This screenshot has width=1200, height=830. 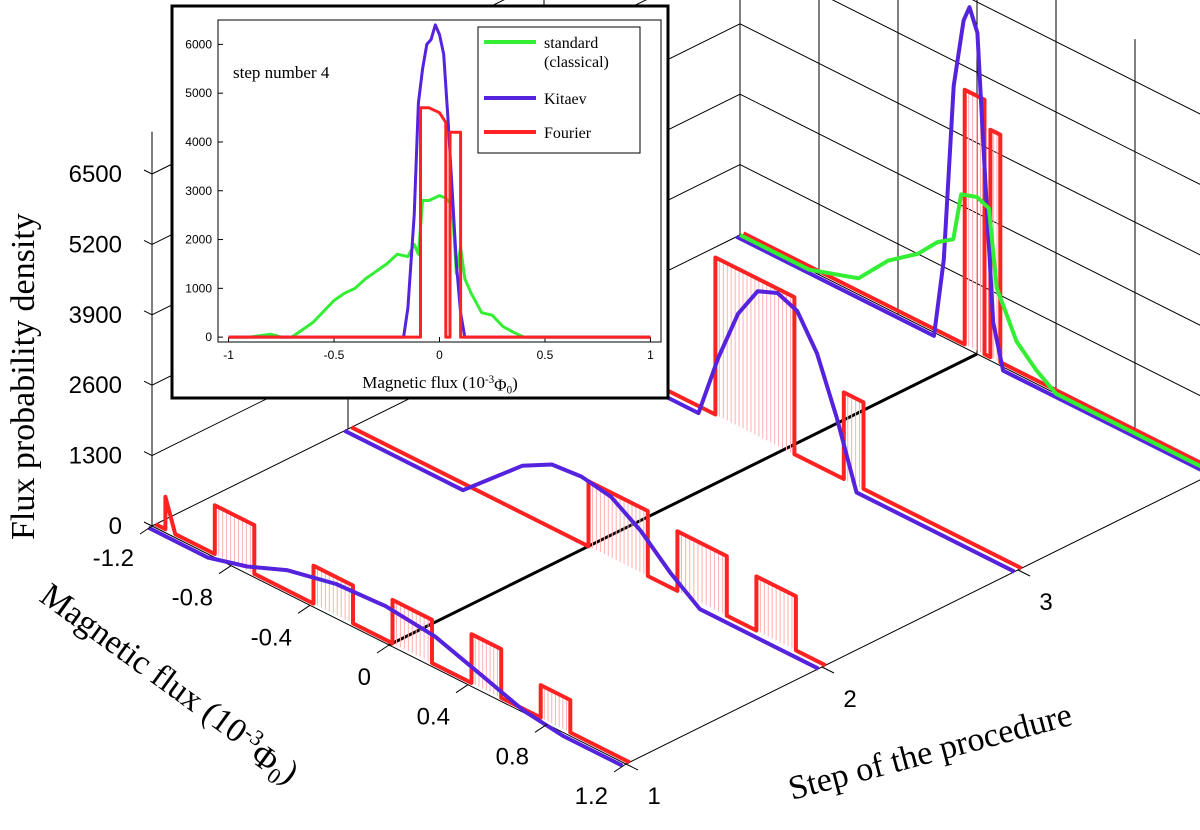 I want to click on density-tick-label: 2600, so click(x=95, y=385).